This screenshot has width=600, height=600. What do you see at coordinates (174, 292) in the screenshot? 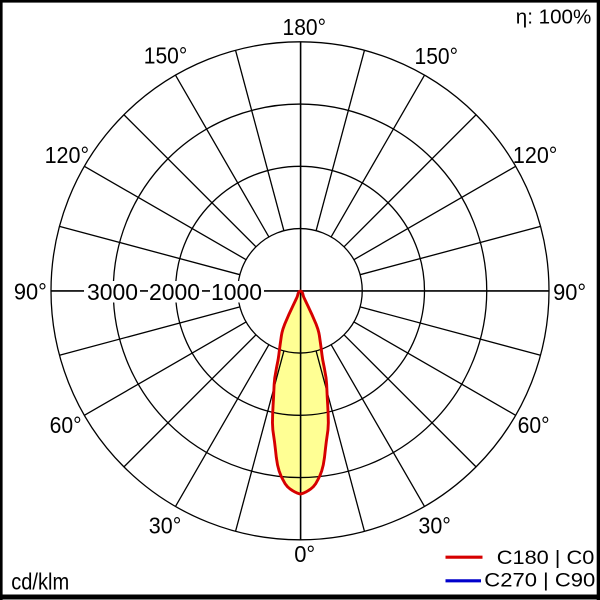
I see `svg-text: 2000` at bounding box center [174, 292].